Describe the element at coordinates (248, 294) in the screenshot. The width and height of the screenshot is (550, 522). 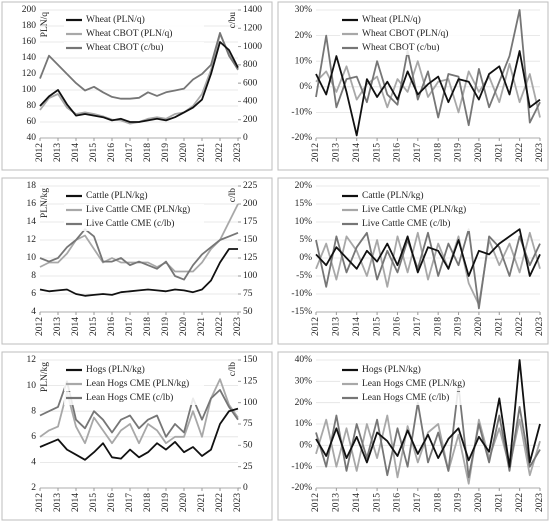
I see `y2-tick-label: 75` at that location.